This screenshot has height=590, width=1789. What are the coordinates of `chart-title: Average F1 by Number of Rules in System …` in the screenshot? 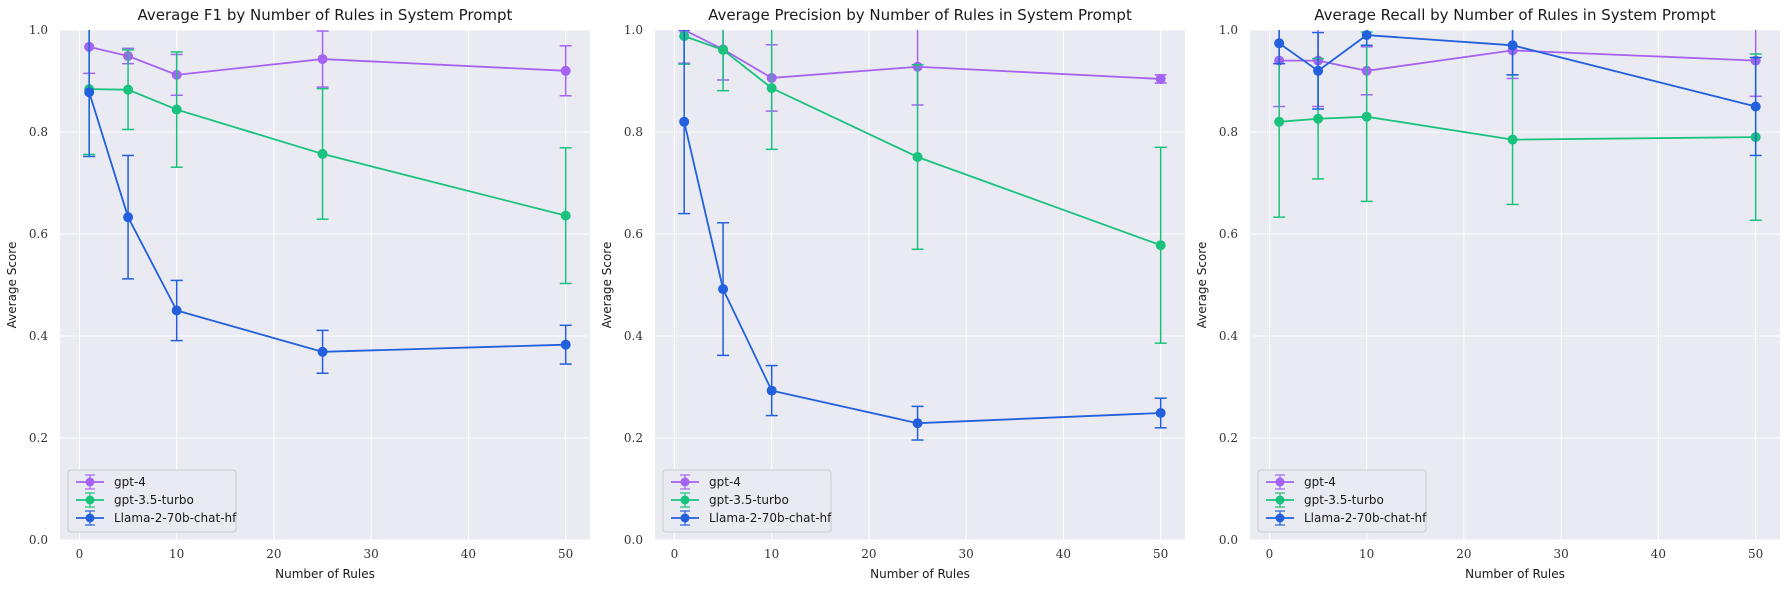 It's located at (325, 15).